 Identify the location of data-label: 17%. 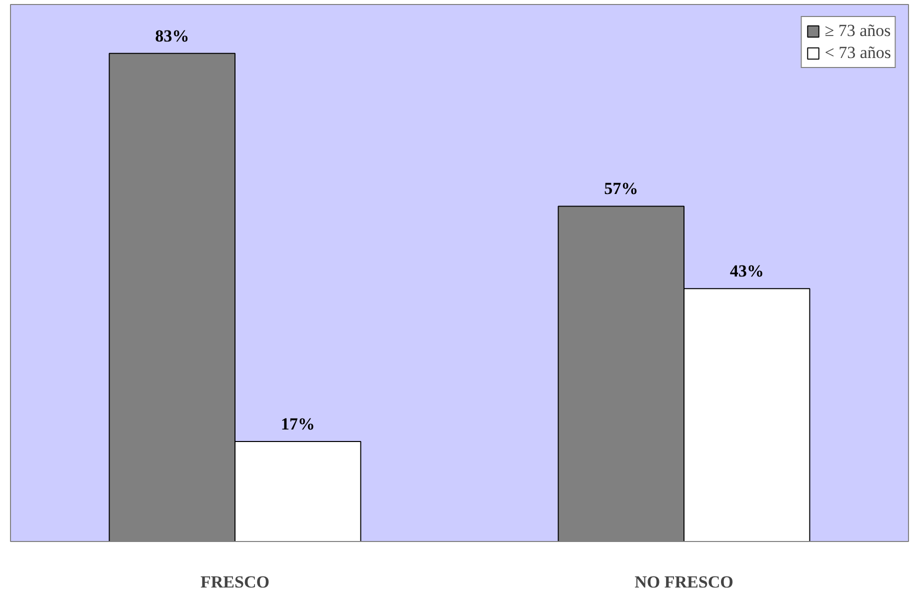
(297, 424).